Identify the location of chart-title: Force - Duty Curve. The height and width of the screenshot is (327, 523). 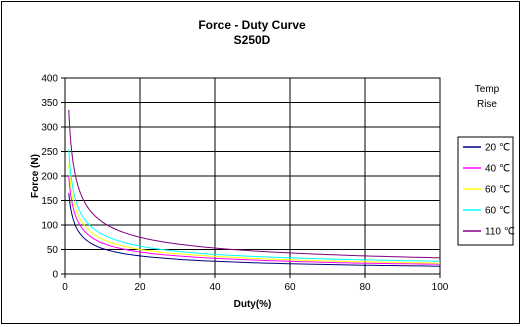
(252, 25).